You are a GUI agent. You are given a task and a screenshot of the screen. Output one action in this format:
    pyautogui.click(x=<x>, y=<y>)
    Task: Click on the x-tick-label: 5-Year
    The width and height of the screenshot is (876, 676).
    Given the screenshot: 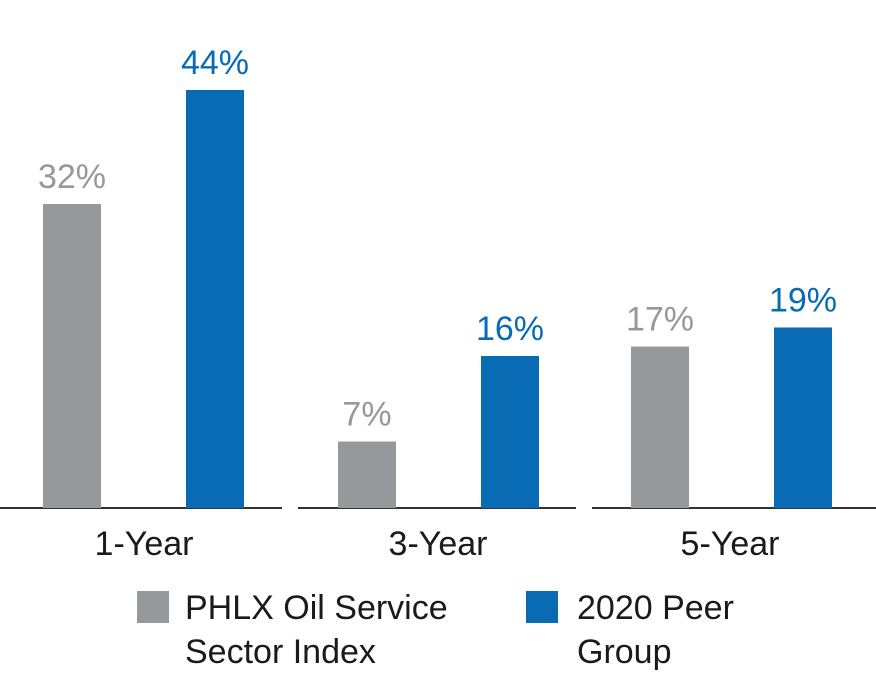 What is the action you would take?
    pyautogui.click(x=730, y=544)
    